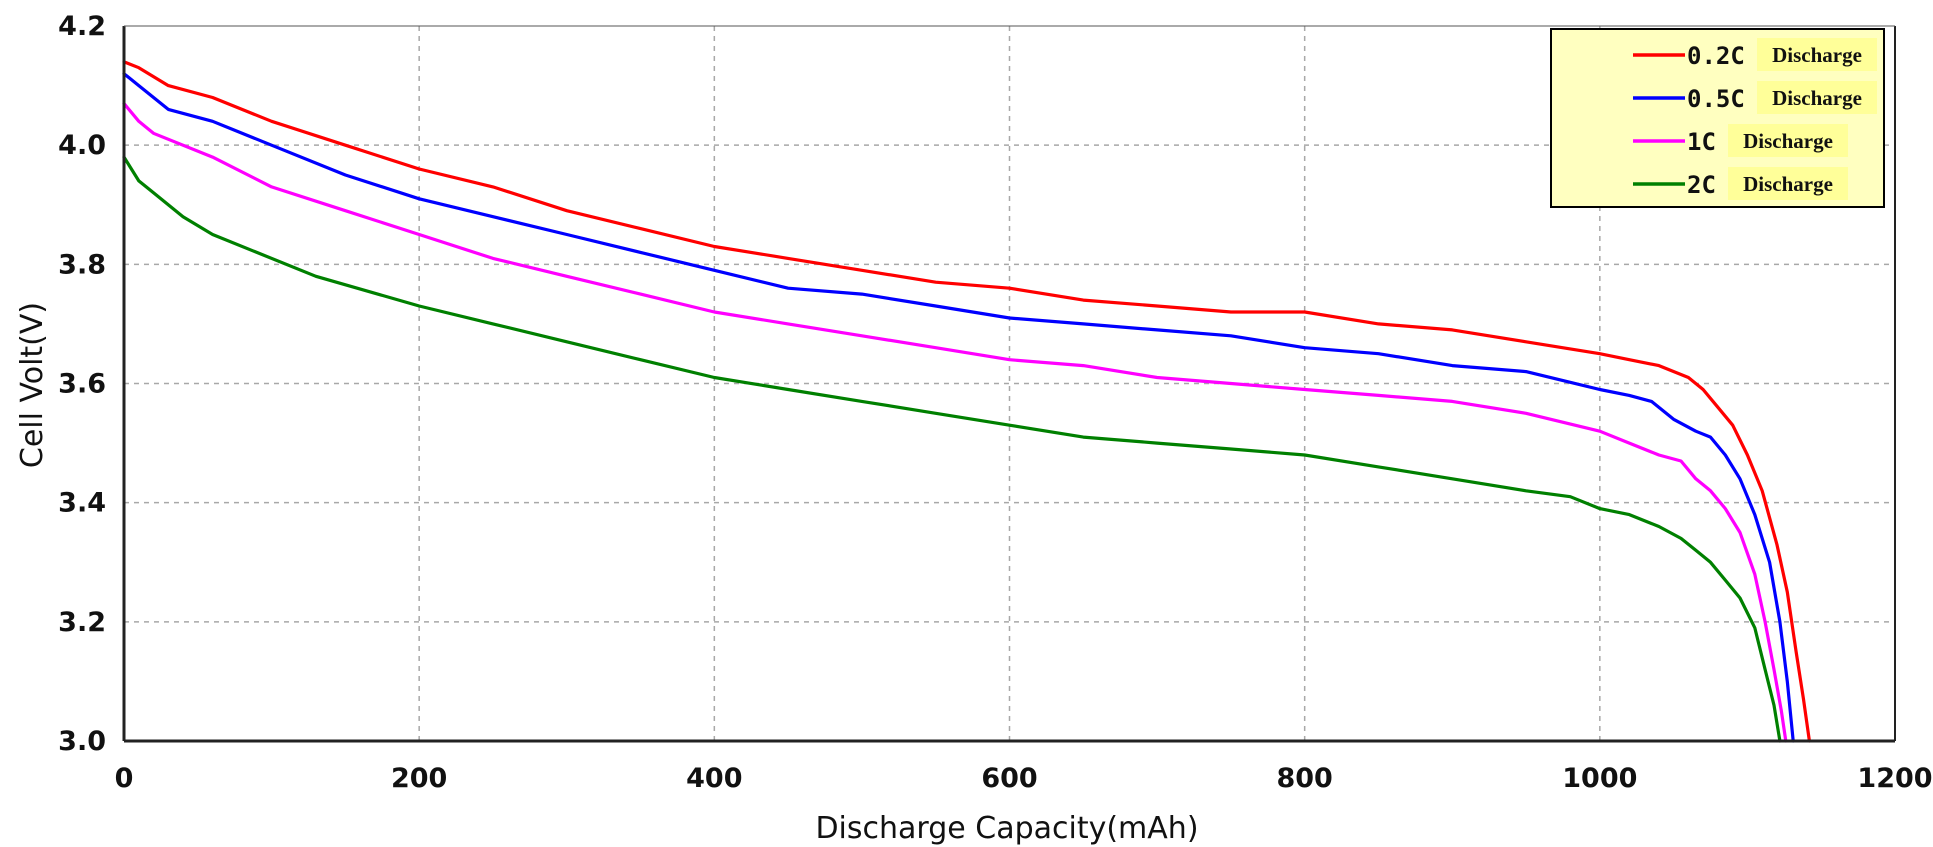 The height and width of the screenshot is (847, 1933). I want to click on x-axis-title: Discharge Capacity(mAh), so click(1006, 828).